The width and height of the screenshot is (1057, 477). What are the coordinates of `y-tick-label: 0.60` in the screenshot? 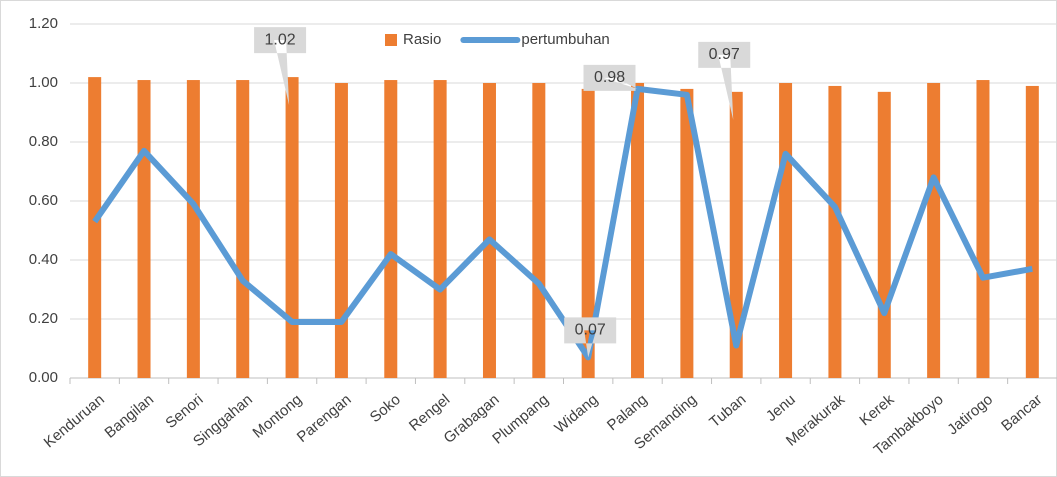 It's located at (43, 200).